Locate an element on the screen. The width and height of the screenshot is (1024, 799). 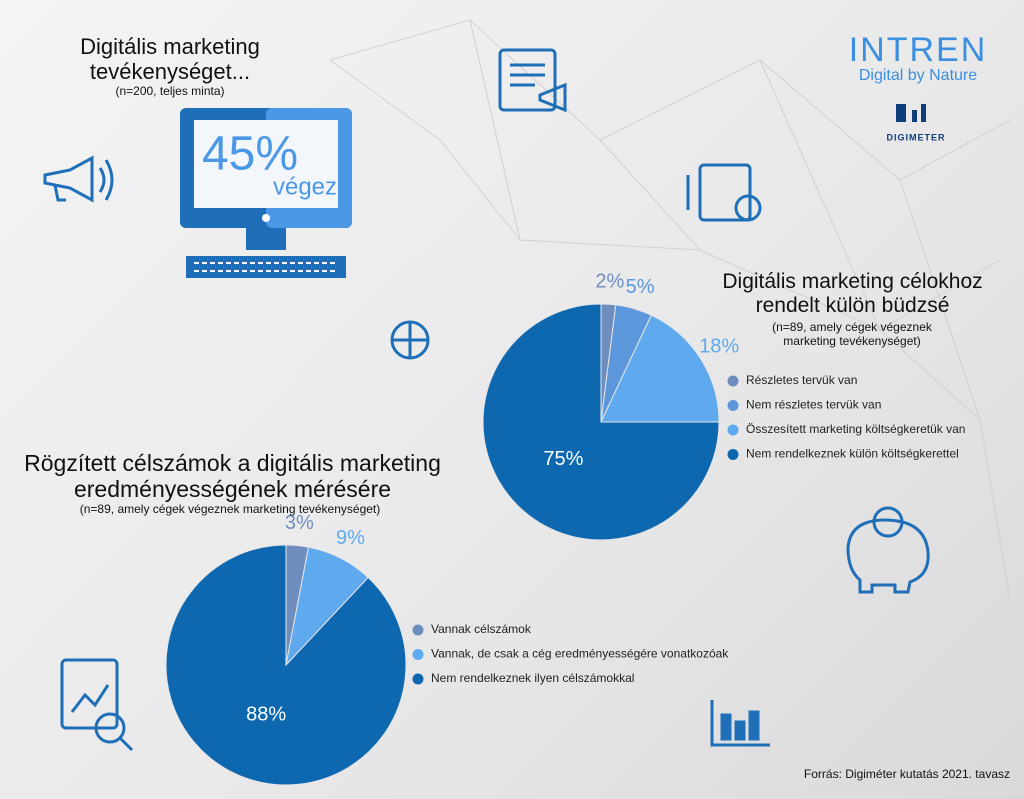
legend-label: Nem rendelkeznek külön költségkerettel is located at coordinates (852, 454).